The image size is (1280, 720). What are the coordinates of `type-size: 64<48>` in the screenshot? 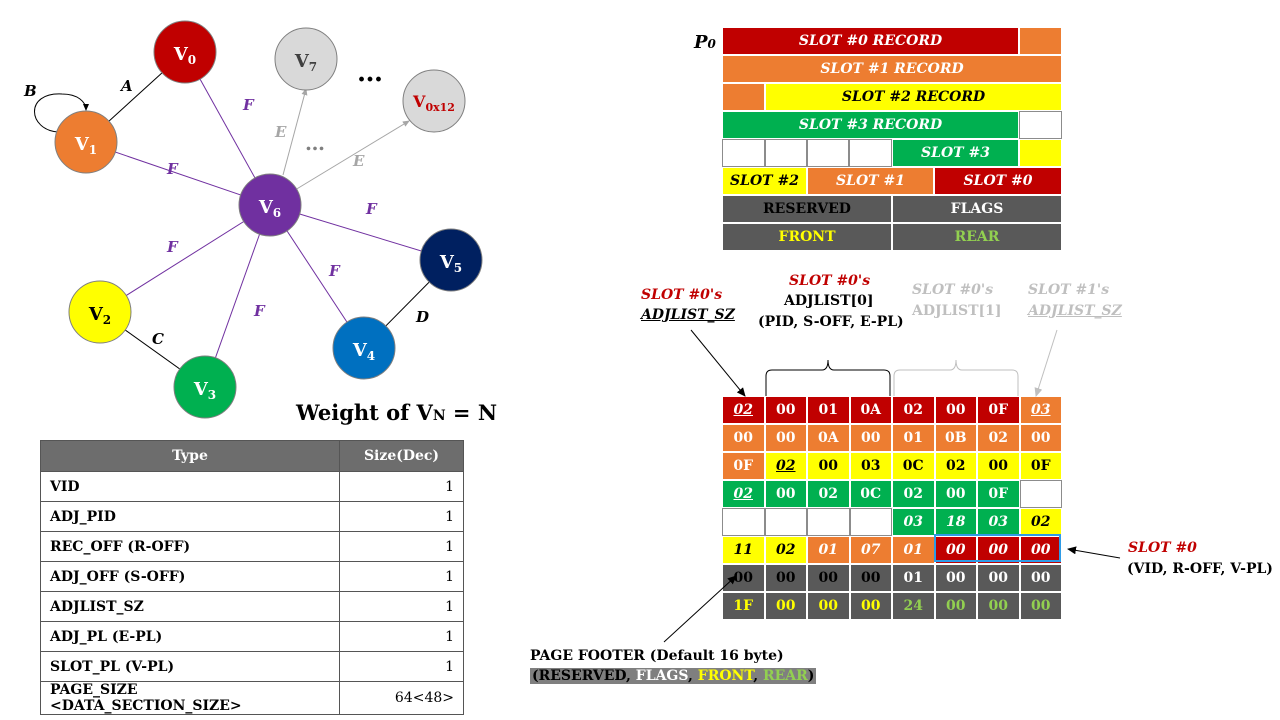 It's located at (401, 698).